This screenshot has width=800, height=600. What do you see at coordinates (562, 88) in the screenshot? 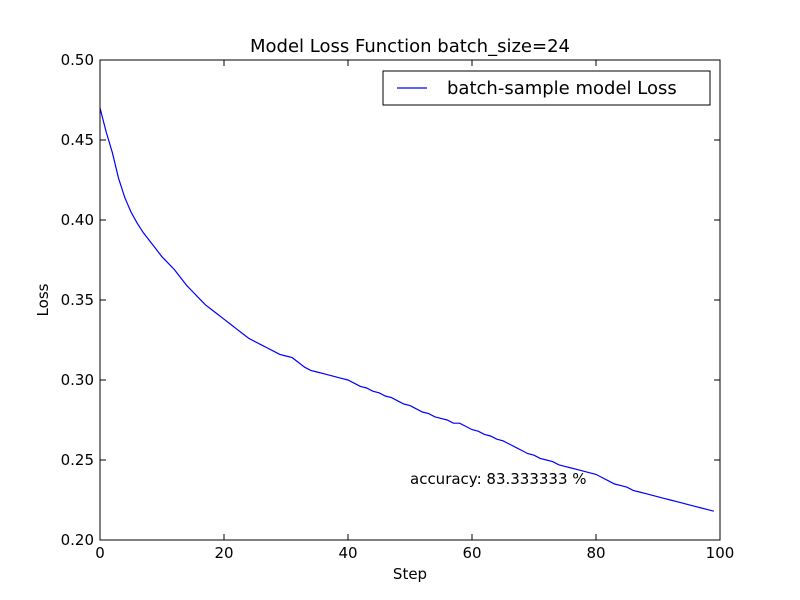
I see `legend-label-0: batch-sample model Loss` at bounding box center [562, 88].